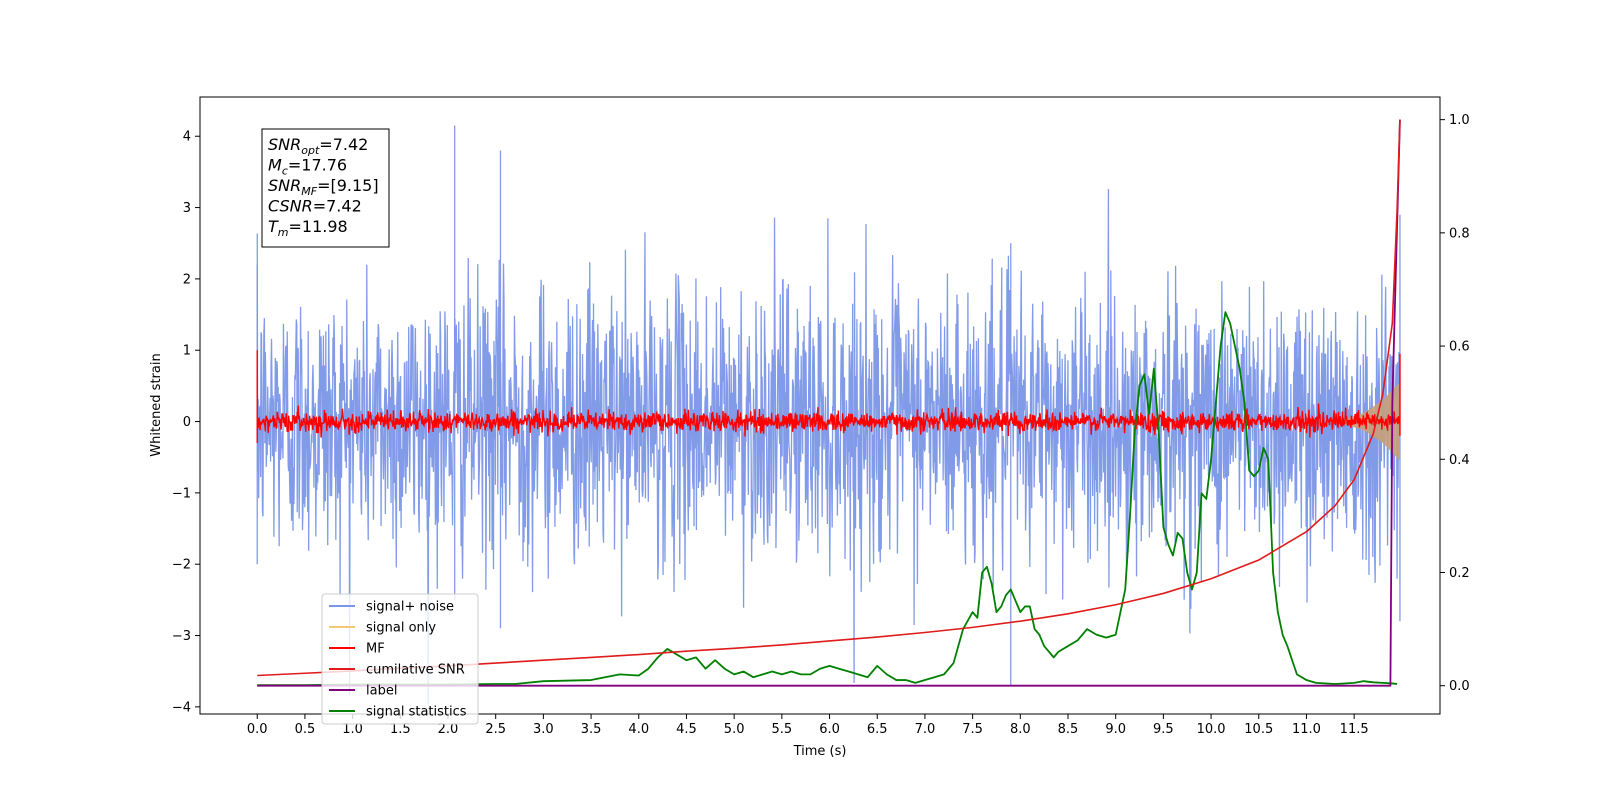 Image resolution: width=1600 pixels, height=800 pixels. What do you see at coordinates (1459, 347) in the screenshot?
I see `y2-tick-label: 0.6` at bounding box center [1459, 347].